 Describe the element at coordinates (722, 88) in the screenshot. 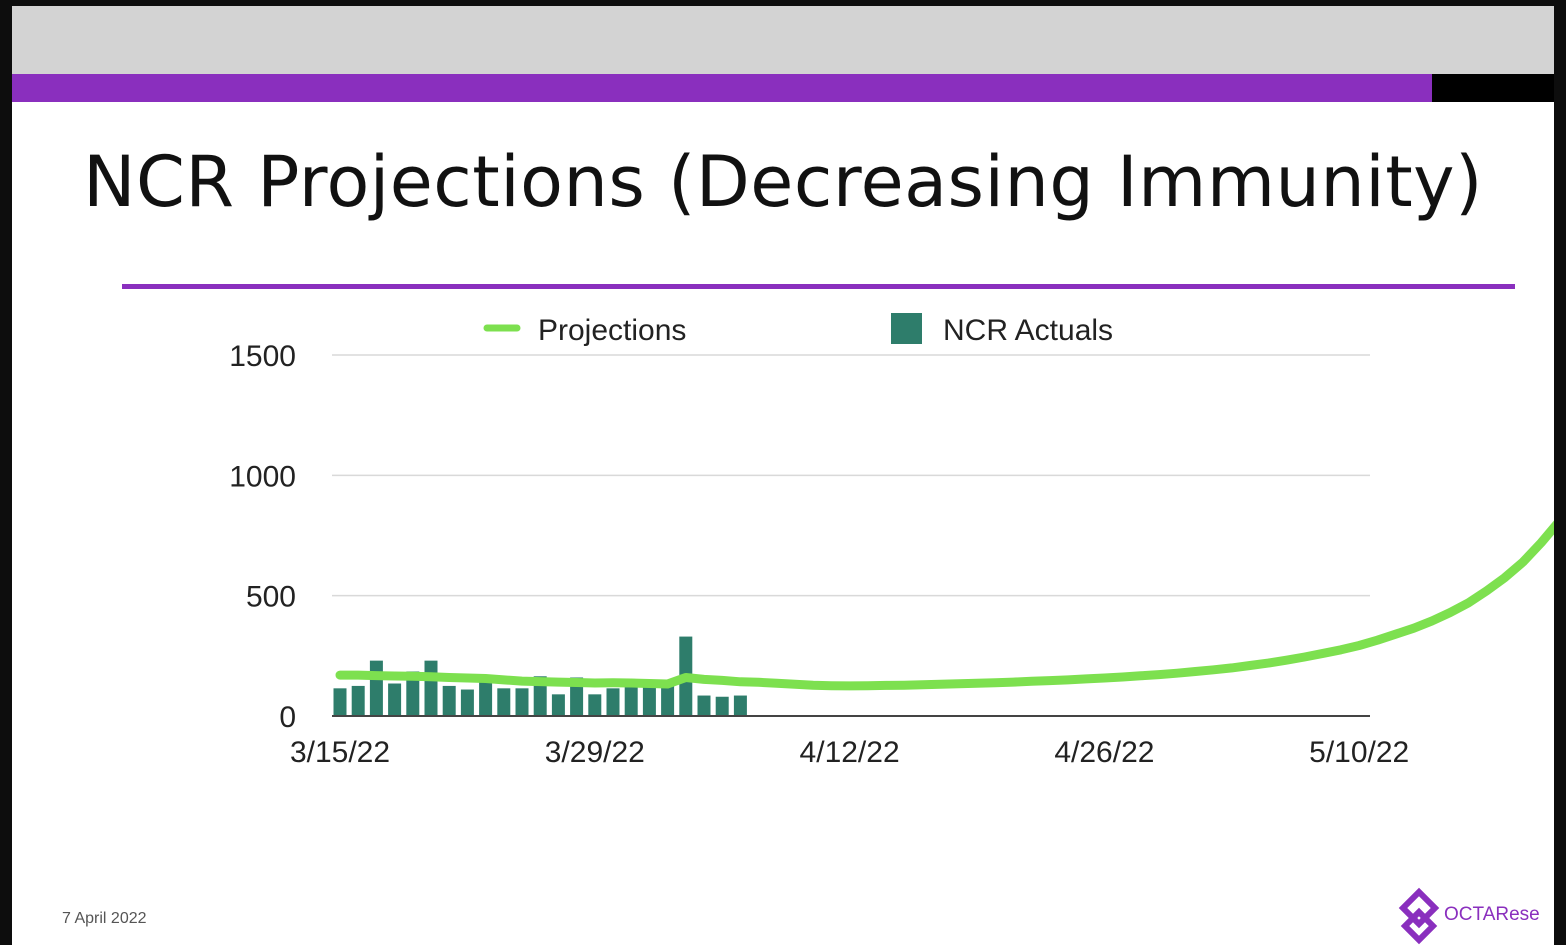

I see `accent-bar` at that location.